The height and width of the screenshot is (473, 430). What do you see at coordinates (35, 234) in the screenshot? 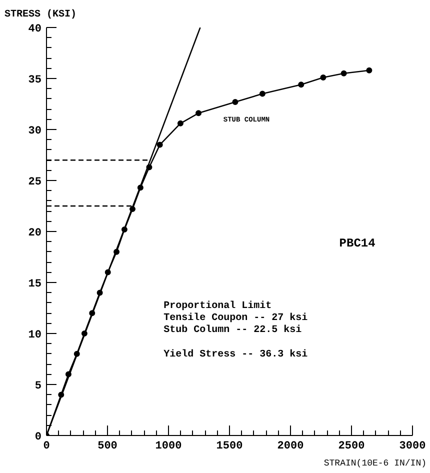
I see `y-tick-label: 20` at bounding box center [35, 234].